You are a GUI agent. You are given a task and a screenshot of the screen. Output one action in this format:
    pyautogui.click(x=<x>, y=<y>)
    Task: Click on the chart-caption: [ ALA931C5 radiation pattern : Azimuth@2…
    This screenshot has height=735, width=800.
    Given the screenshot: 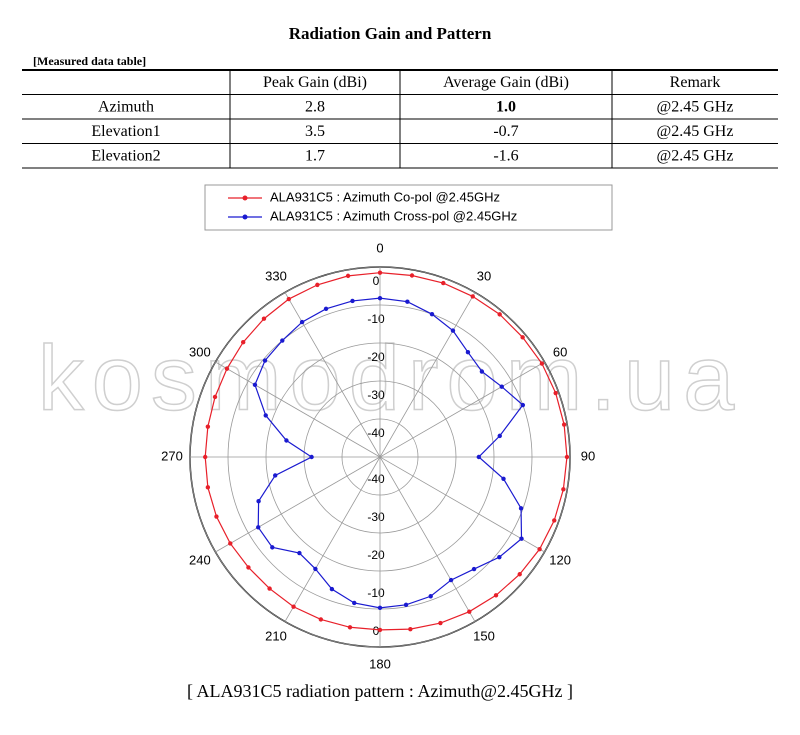 What is the action you would take?
    pyautogui.click(x=380, y=691)
    